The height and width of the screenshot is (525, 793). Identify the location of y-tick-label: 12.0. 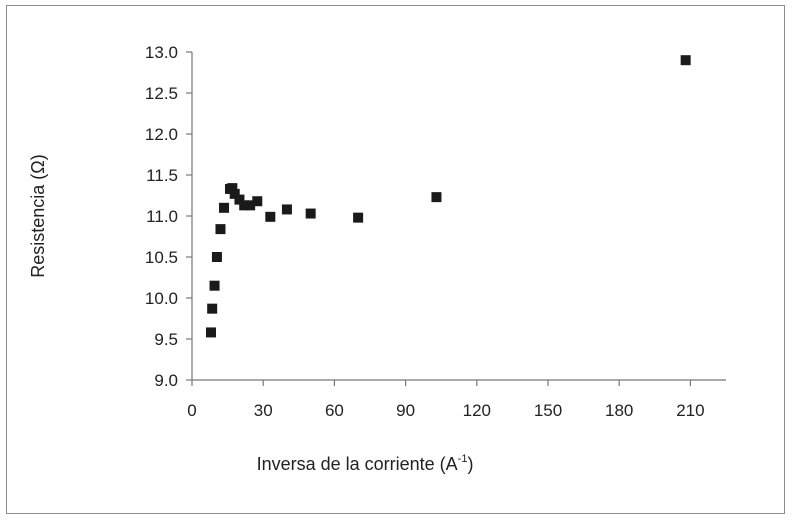
(161, 134).